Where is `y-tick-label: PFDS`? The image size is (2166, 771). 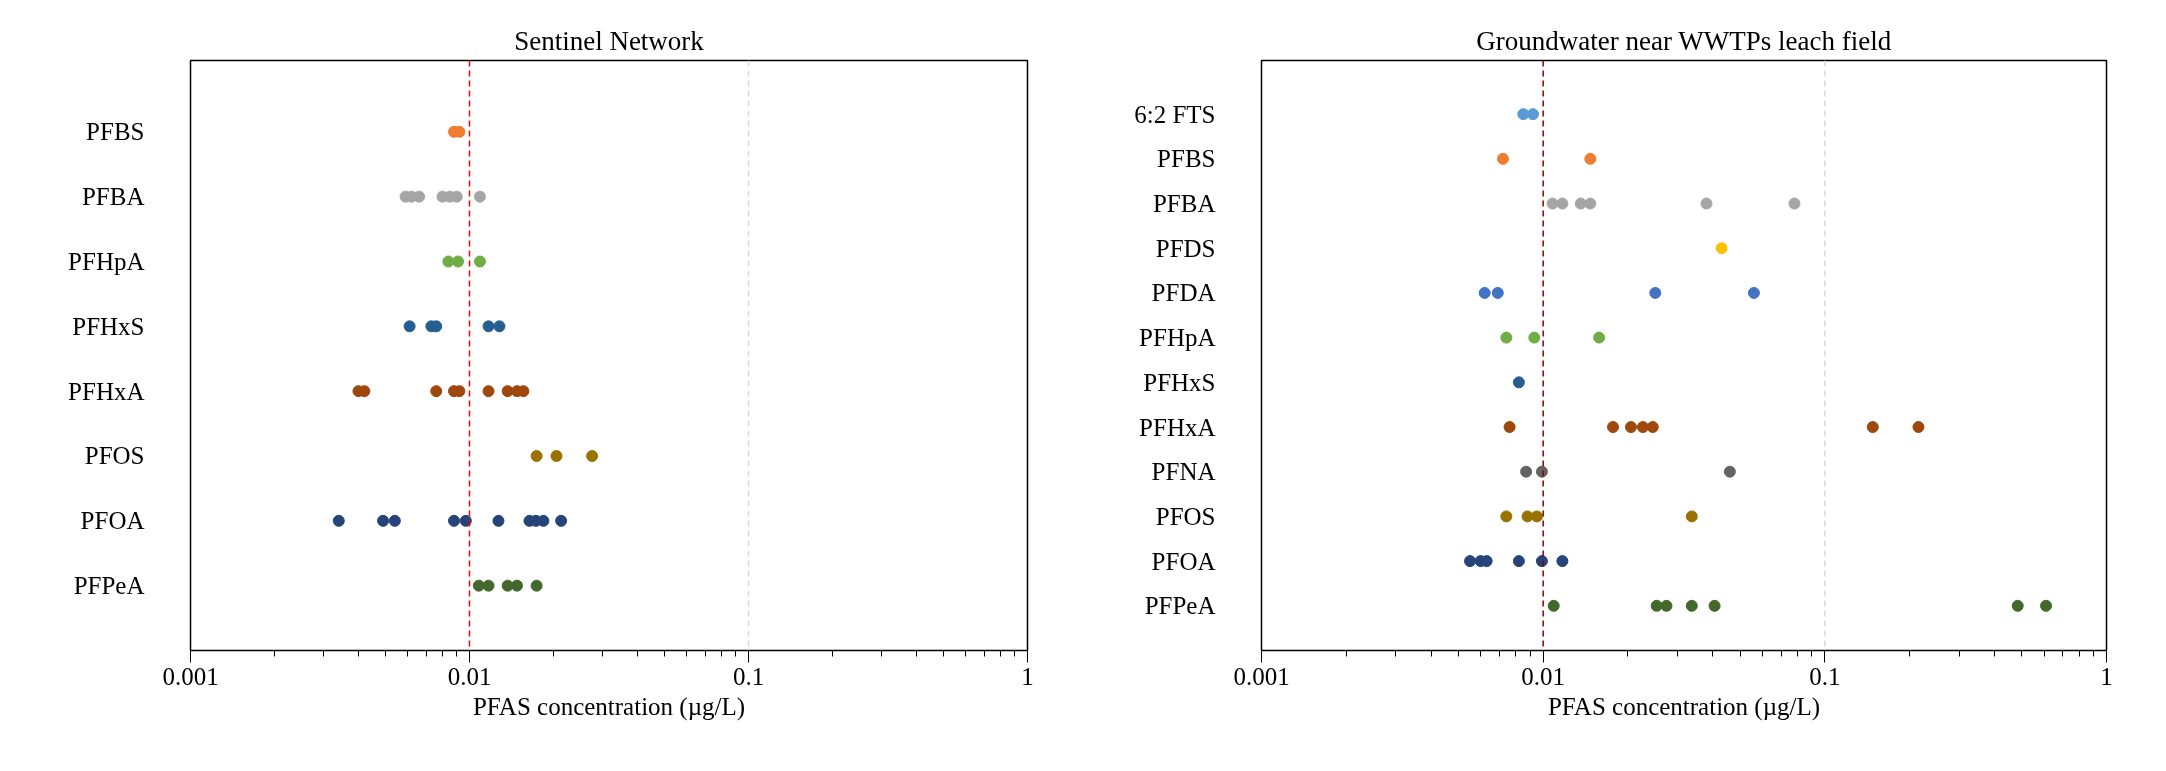
y-tick-label: PFDS is located at coordinates (1185, 248).